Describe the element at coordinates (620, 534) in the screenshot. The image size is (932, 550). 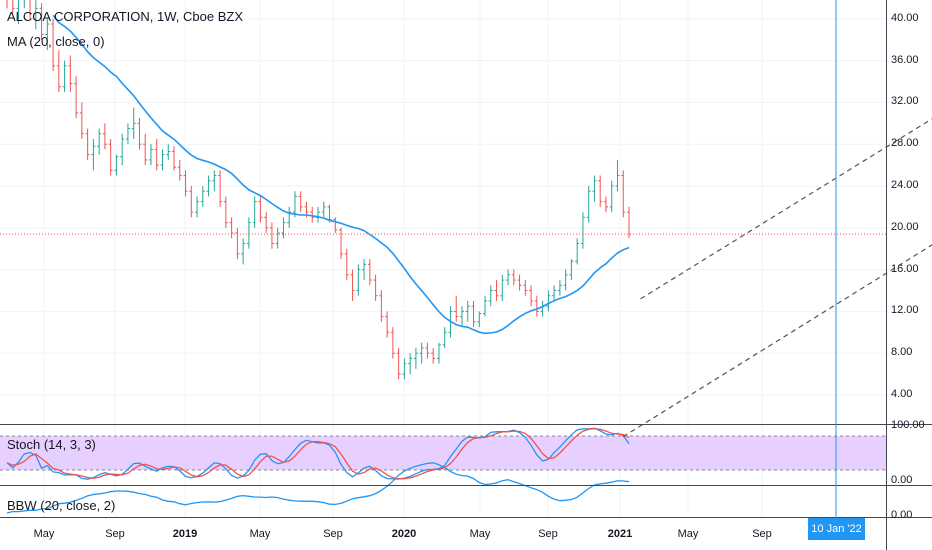
I see `time-tick-label: 2021` at that location.